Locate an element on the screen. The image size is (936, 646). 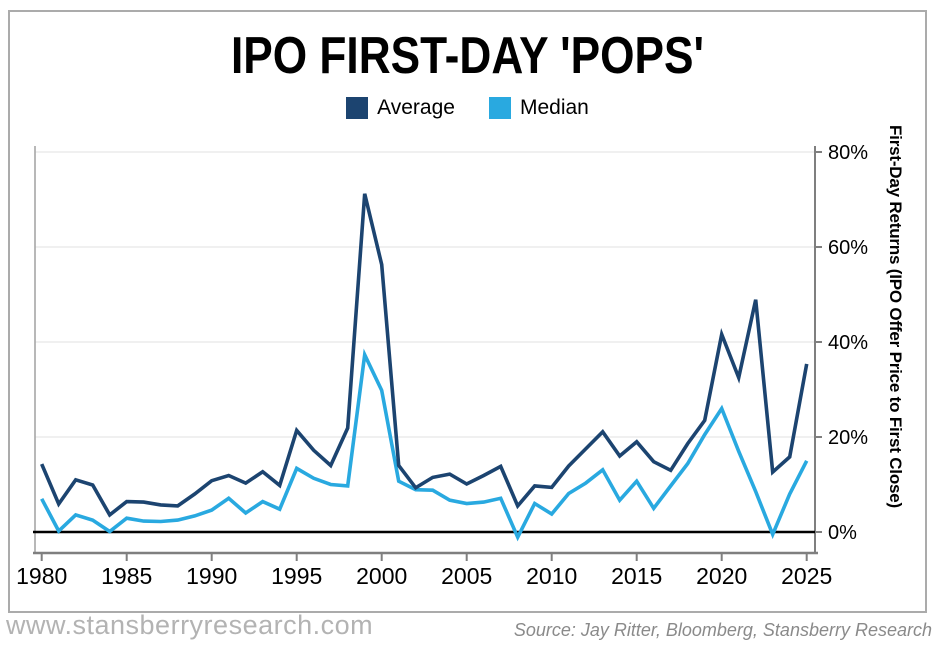
median-swatch-icon is located at coordinates (499, 108).